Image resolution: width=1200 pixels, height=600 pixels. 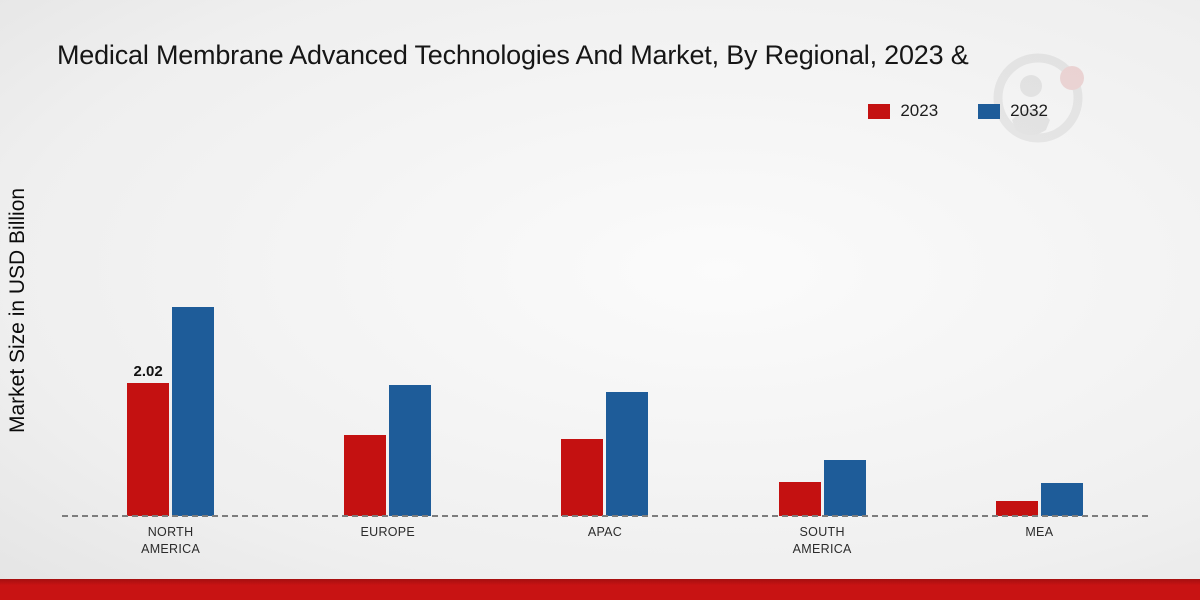 I want to click on legend-label: 2023, so click(x=919, y=110).